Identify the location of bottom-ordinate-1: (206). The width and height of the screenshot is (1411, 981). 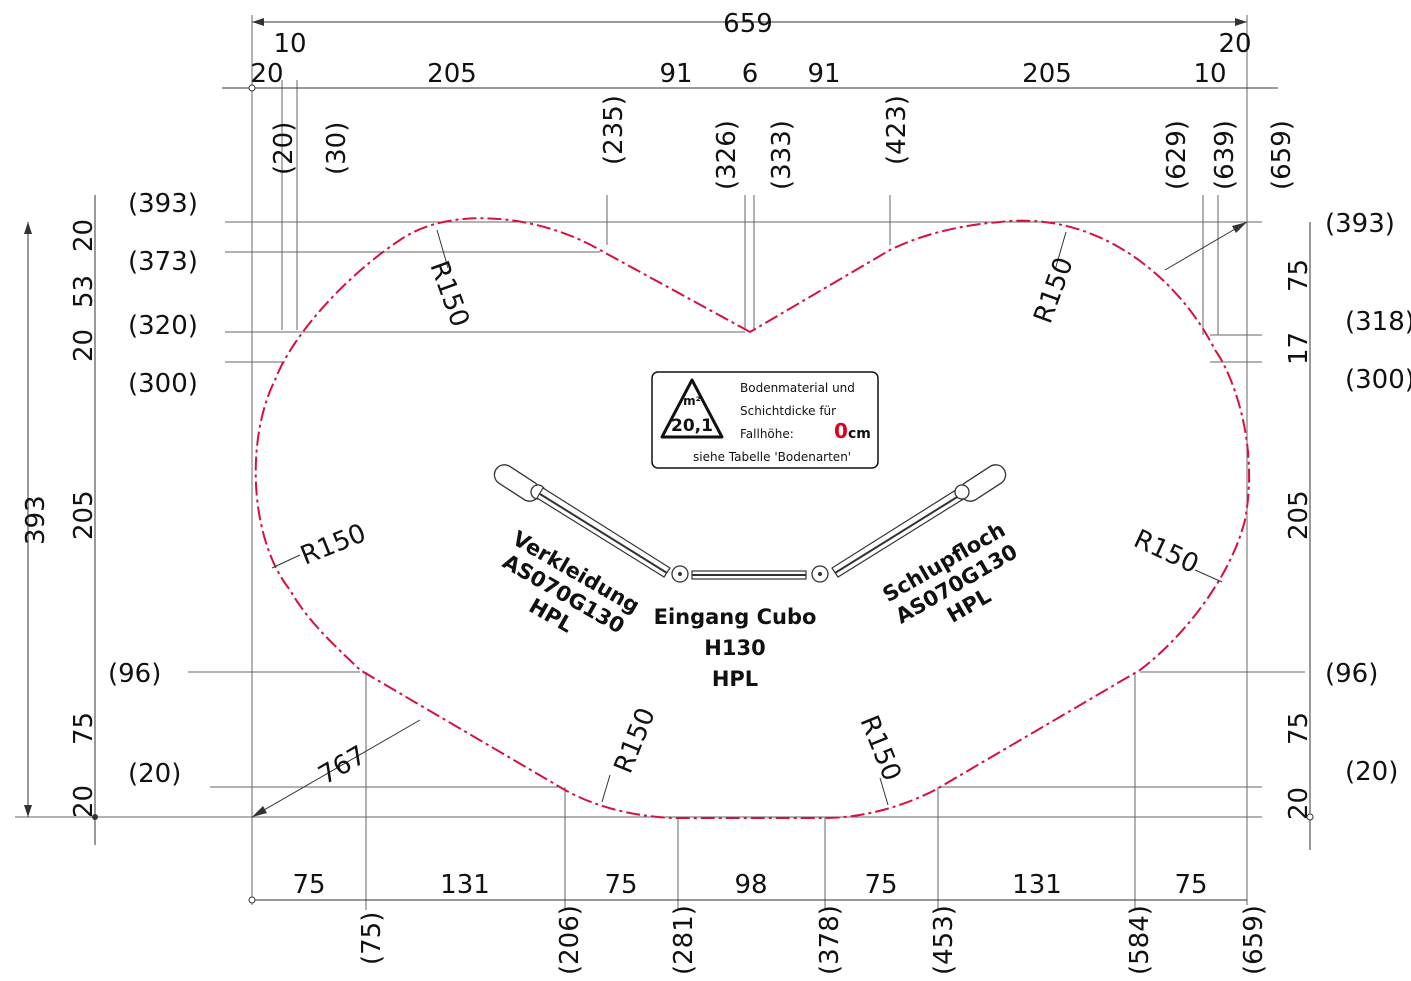
(570, 940).